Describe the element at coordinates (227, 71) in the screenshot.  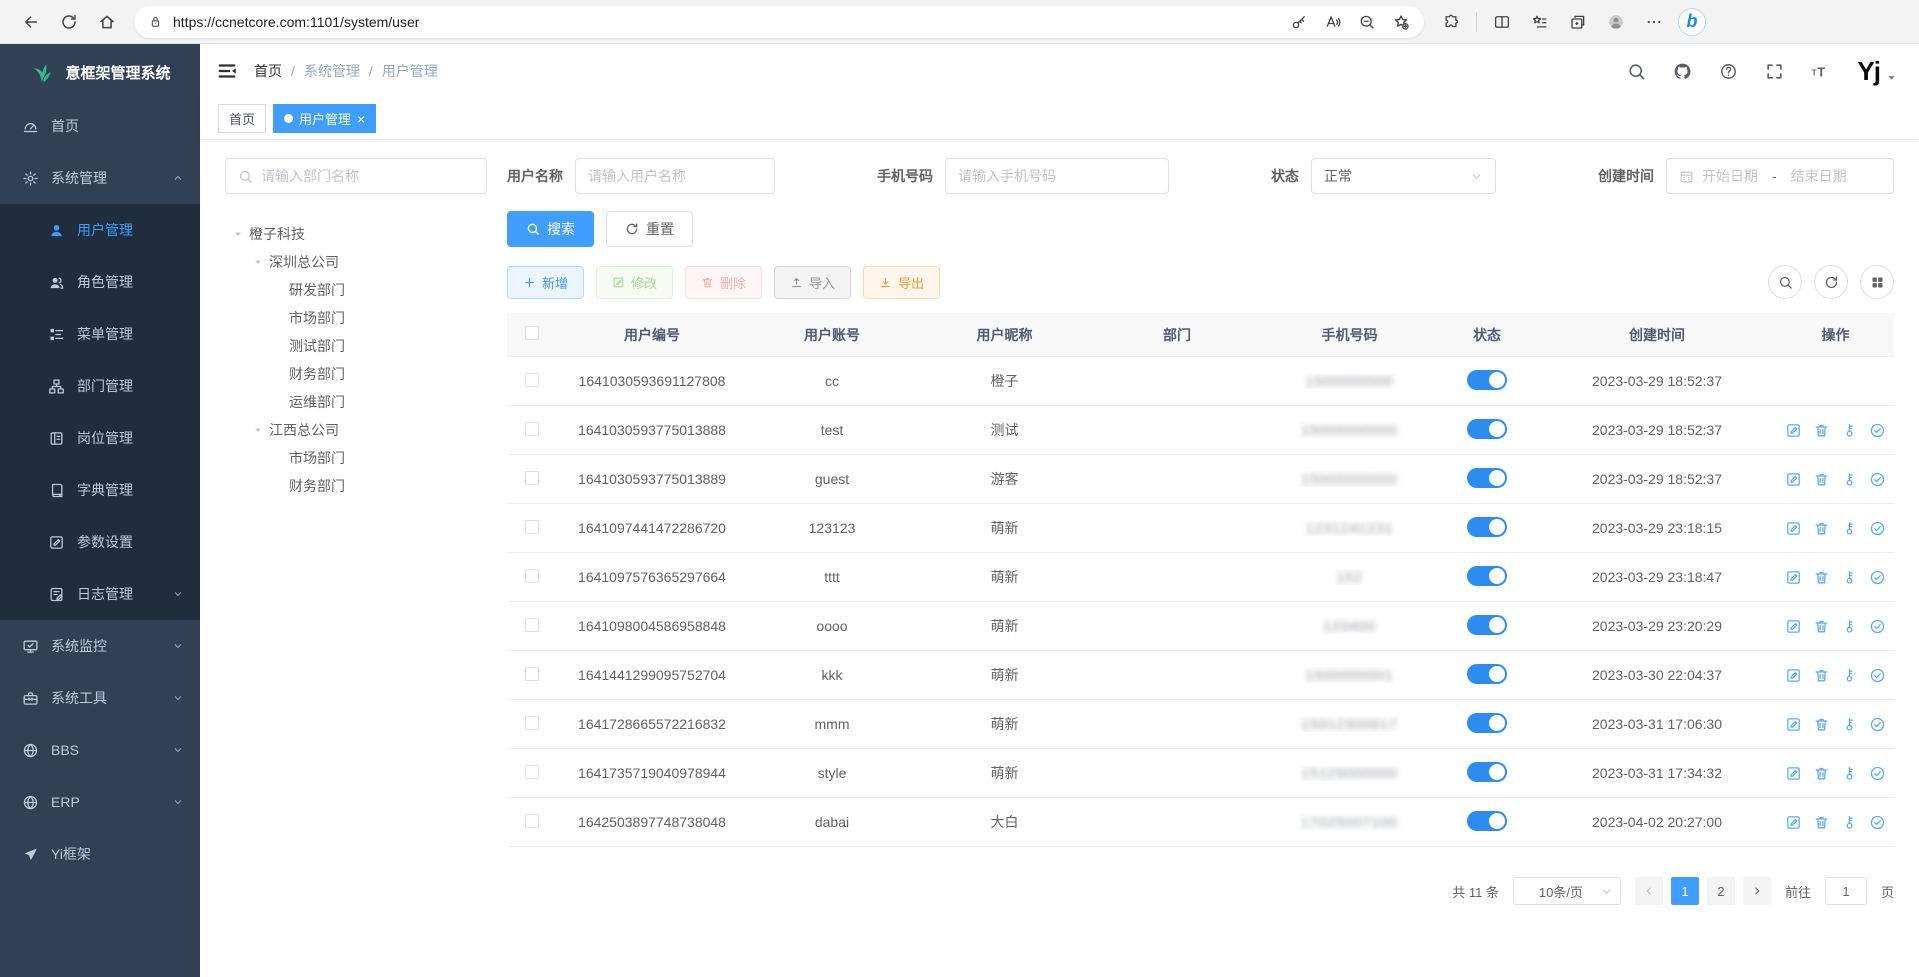
I see `sidebar-fold-icon` at that location.